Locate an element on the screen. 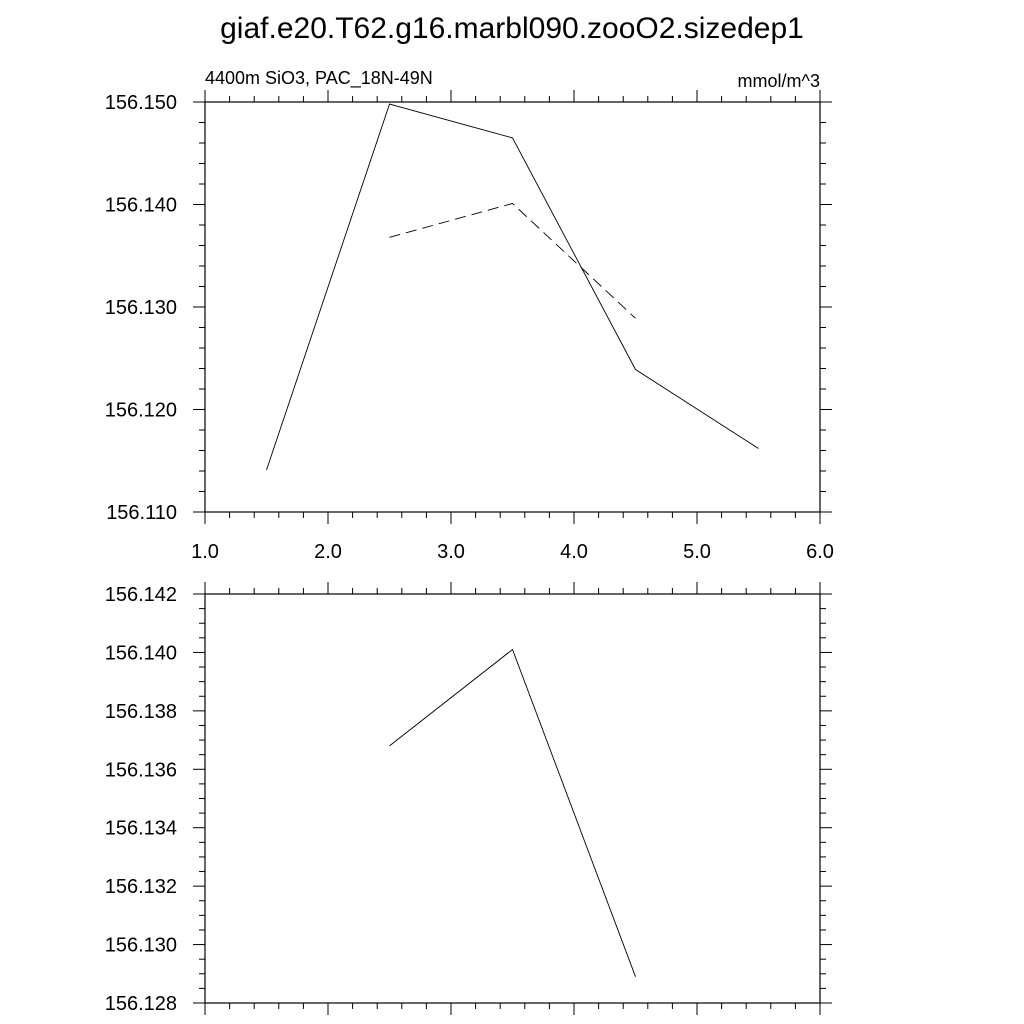  chart-subtitle-left: 4400m SiO3, PAC_18N-49N is located at coordinates (319, 78).